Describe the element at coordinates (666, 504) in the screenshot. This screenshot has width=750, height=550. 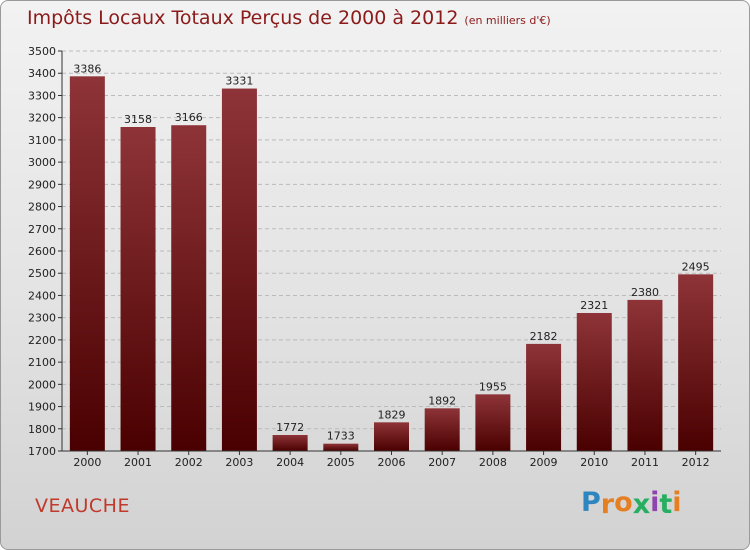
I see `logo-letter: t` at that location.